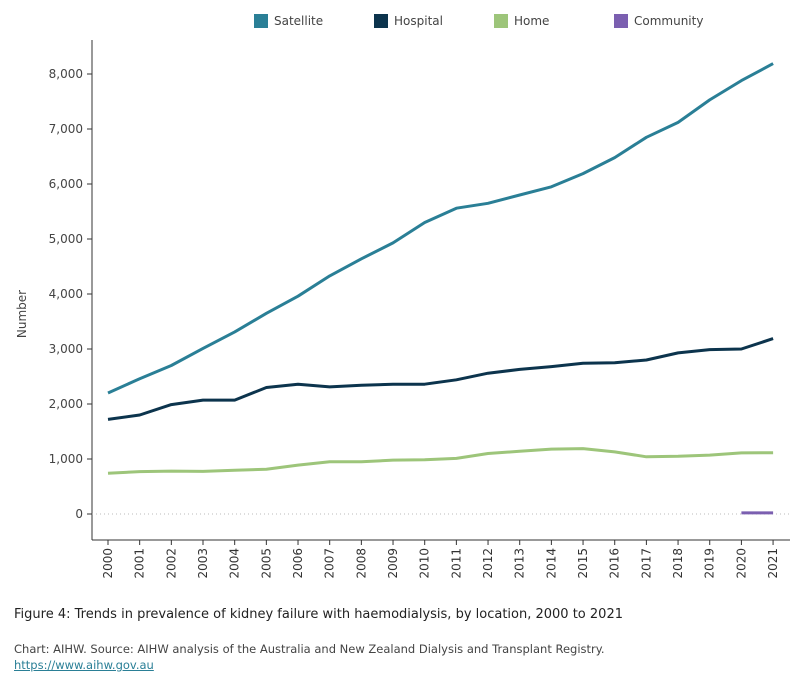 This screenshot has height=700, width=800. Describe the element at coordinates (440, 379) in the screenshot. I see `series-line-hospital` at that location.